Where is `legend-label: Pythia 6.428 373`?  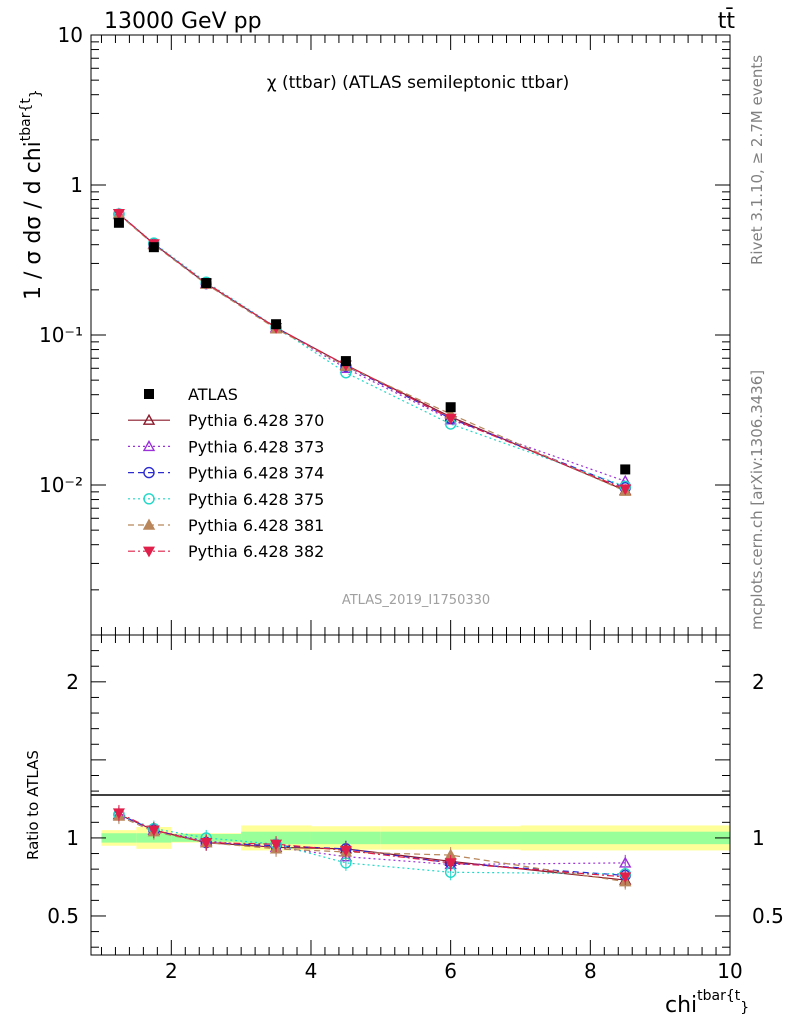 legend-label: Pythia 6.428 373 is located at coordinates (256, 446).